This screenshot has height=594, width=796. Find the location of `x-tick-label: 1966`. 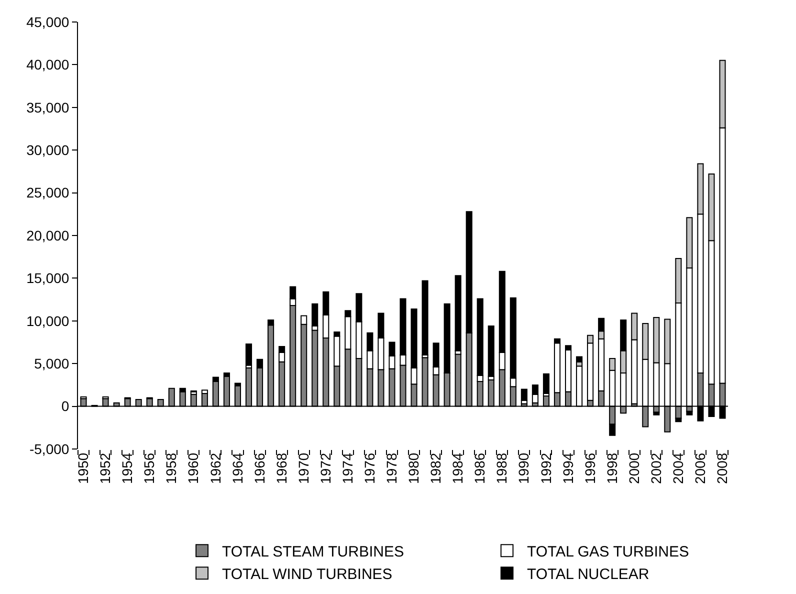

x-tick-label: 1966 is located at coordinates (259, 468).